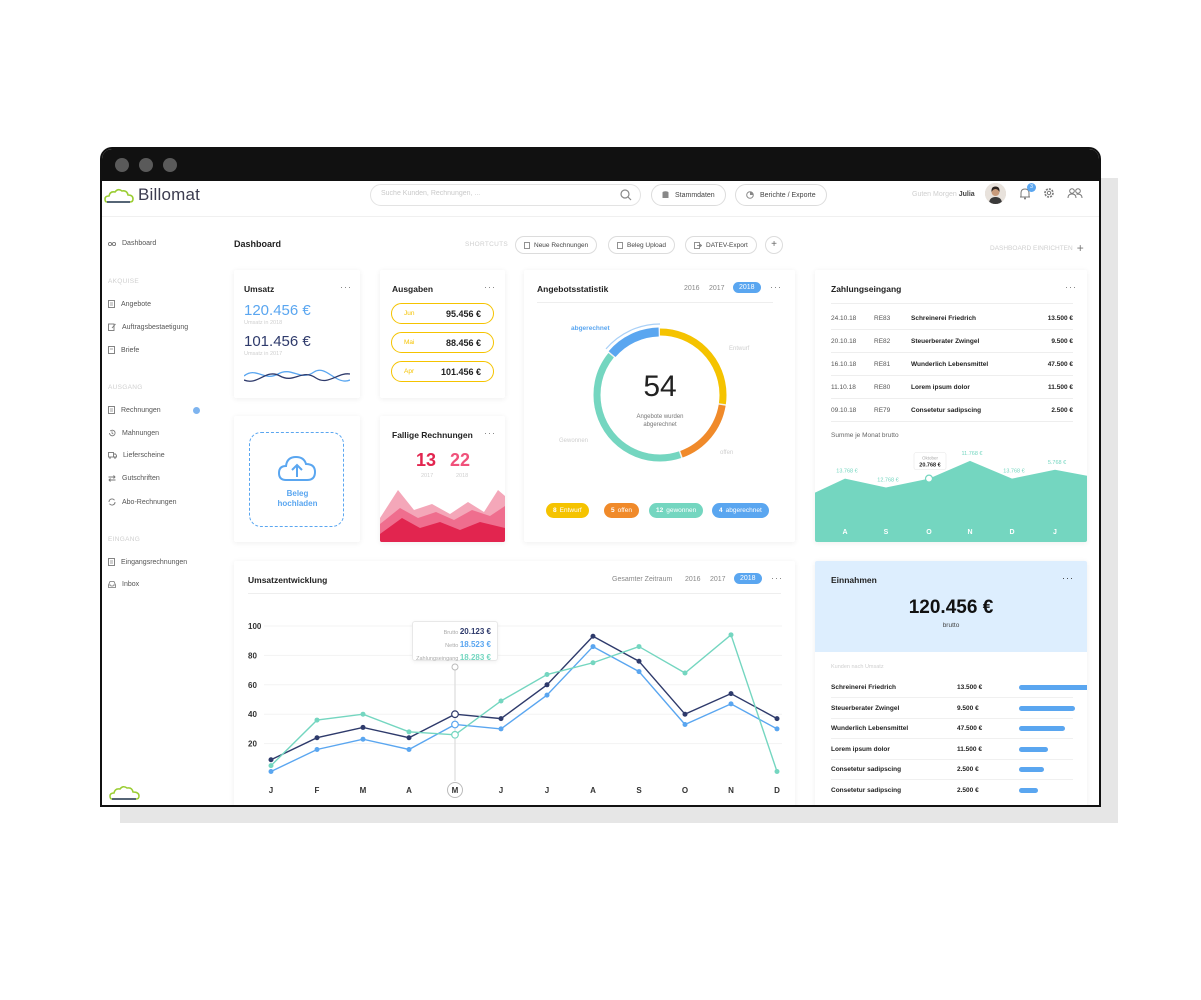 The image size is (1201, 1000). What do you see at coordinates (123, 584) in the screenshot?
I see `sidebar-item-inbox: Inbox` at bounding box center [123, 584].